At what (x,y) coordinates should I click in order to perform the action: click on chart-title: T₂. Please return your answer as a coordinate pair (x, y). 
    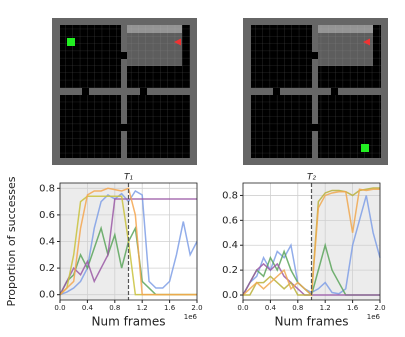
    Looking at the image, I should click on (311, 178).